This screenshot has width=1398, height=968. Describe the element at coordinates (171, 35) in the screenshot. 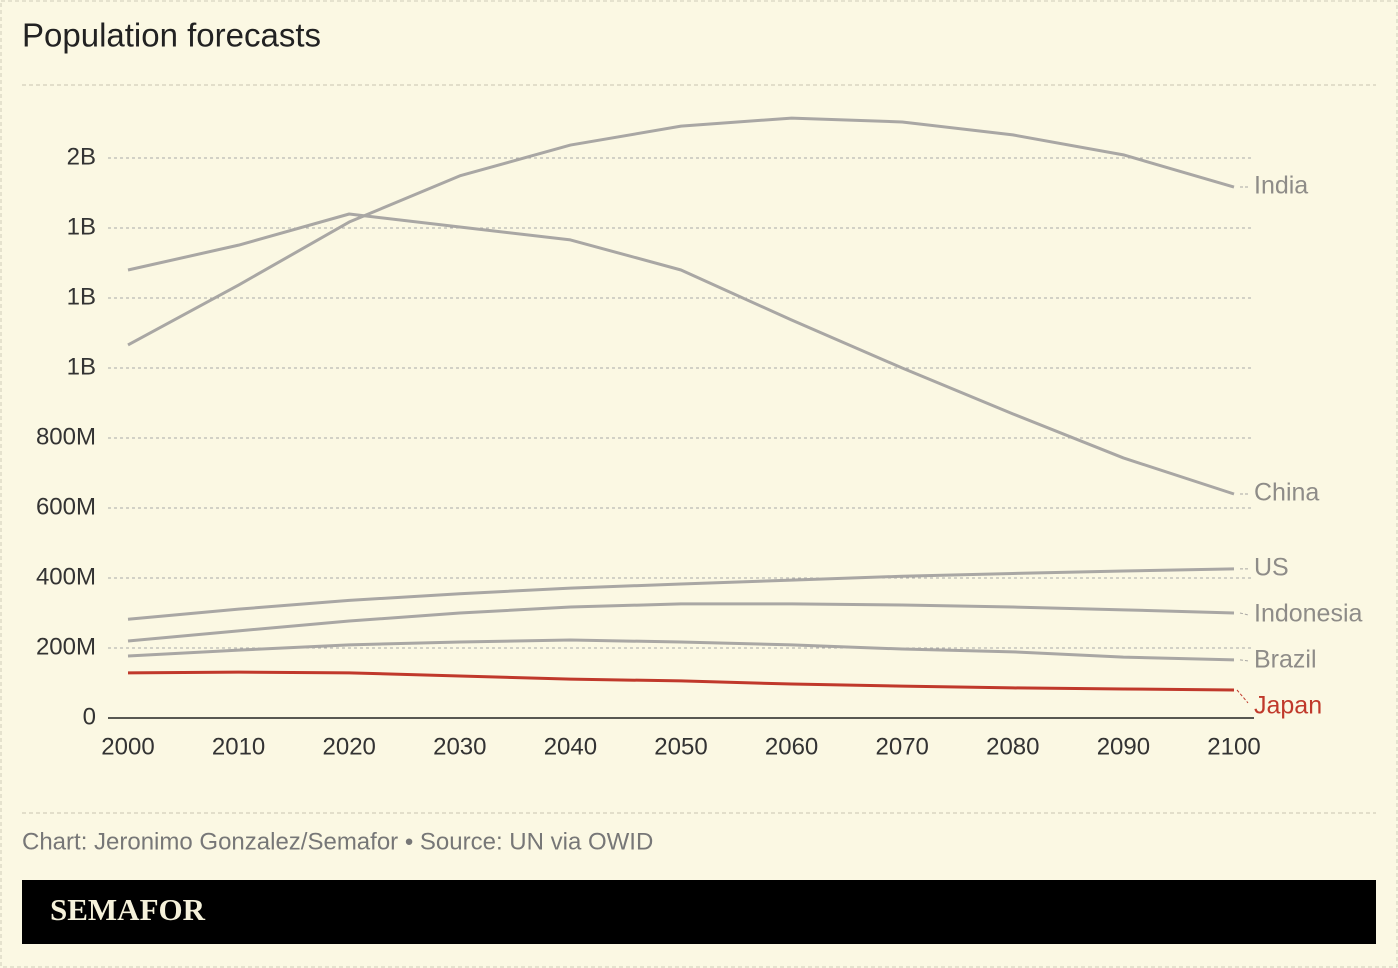

I see `chart-title: Population forecasts` at that location.